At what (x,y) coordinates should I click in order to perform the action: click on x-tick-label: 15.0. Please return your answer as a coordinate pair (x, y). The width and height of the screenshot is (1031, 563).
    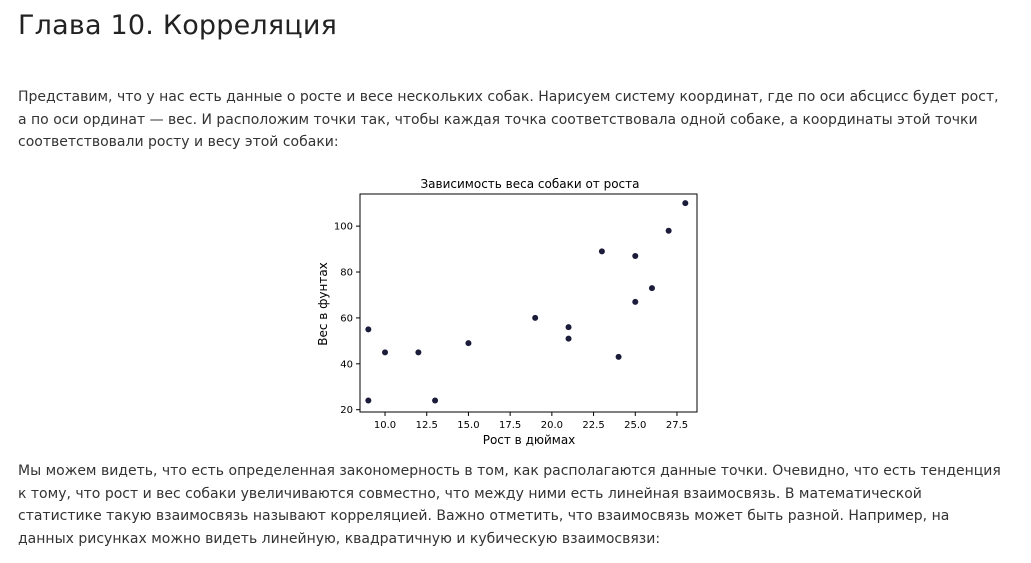
    Looking at the image, I should click on (468, 425).